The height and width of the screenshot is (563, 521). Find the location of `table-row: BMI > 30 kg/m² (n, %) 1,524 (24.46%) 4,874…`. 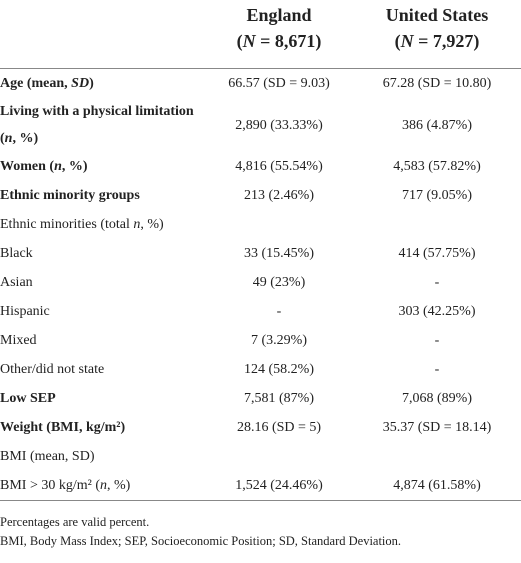

table-row: BMI > 30 kg/m² (n, %) 1,524 (24.46%) 4,874… is located at coordinates (260, 486).